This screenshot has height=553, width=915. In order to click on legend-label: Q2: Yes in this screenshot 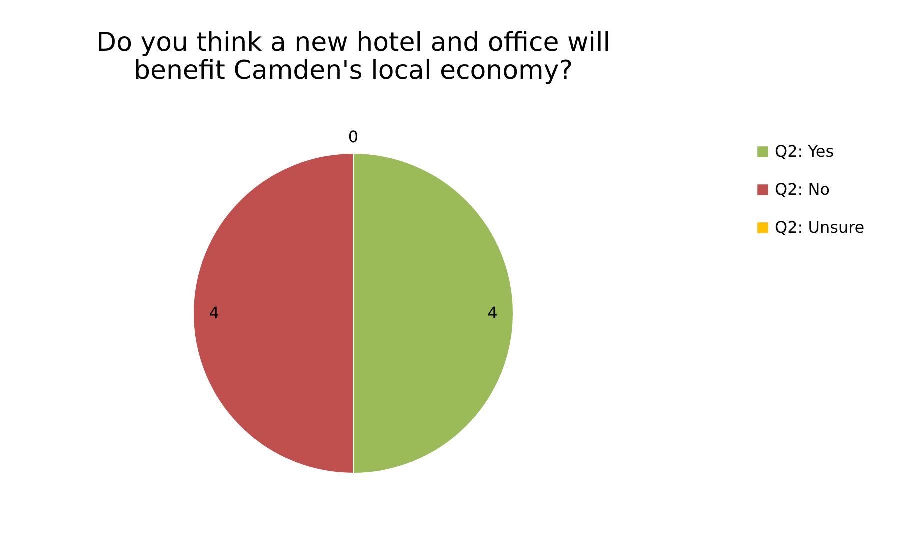, I will do `click(804, 151)`.